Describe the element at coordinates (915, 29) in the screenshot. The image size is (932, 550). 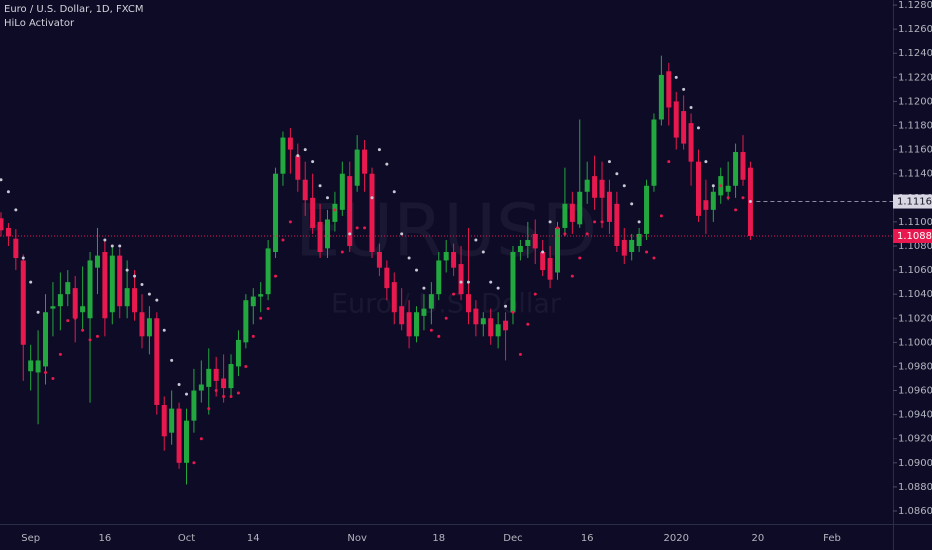
I see `y-tick-label: 1.12600` at that location.